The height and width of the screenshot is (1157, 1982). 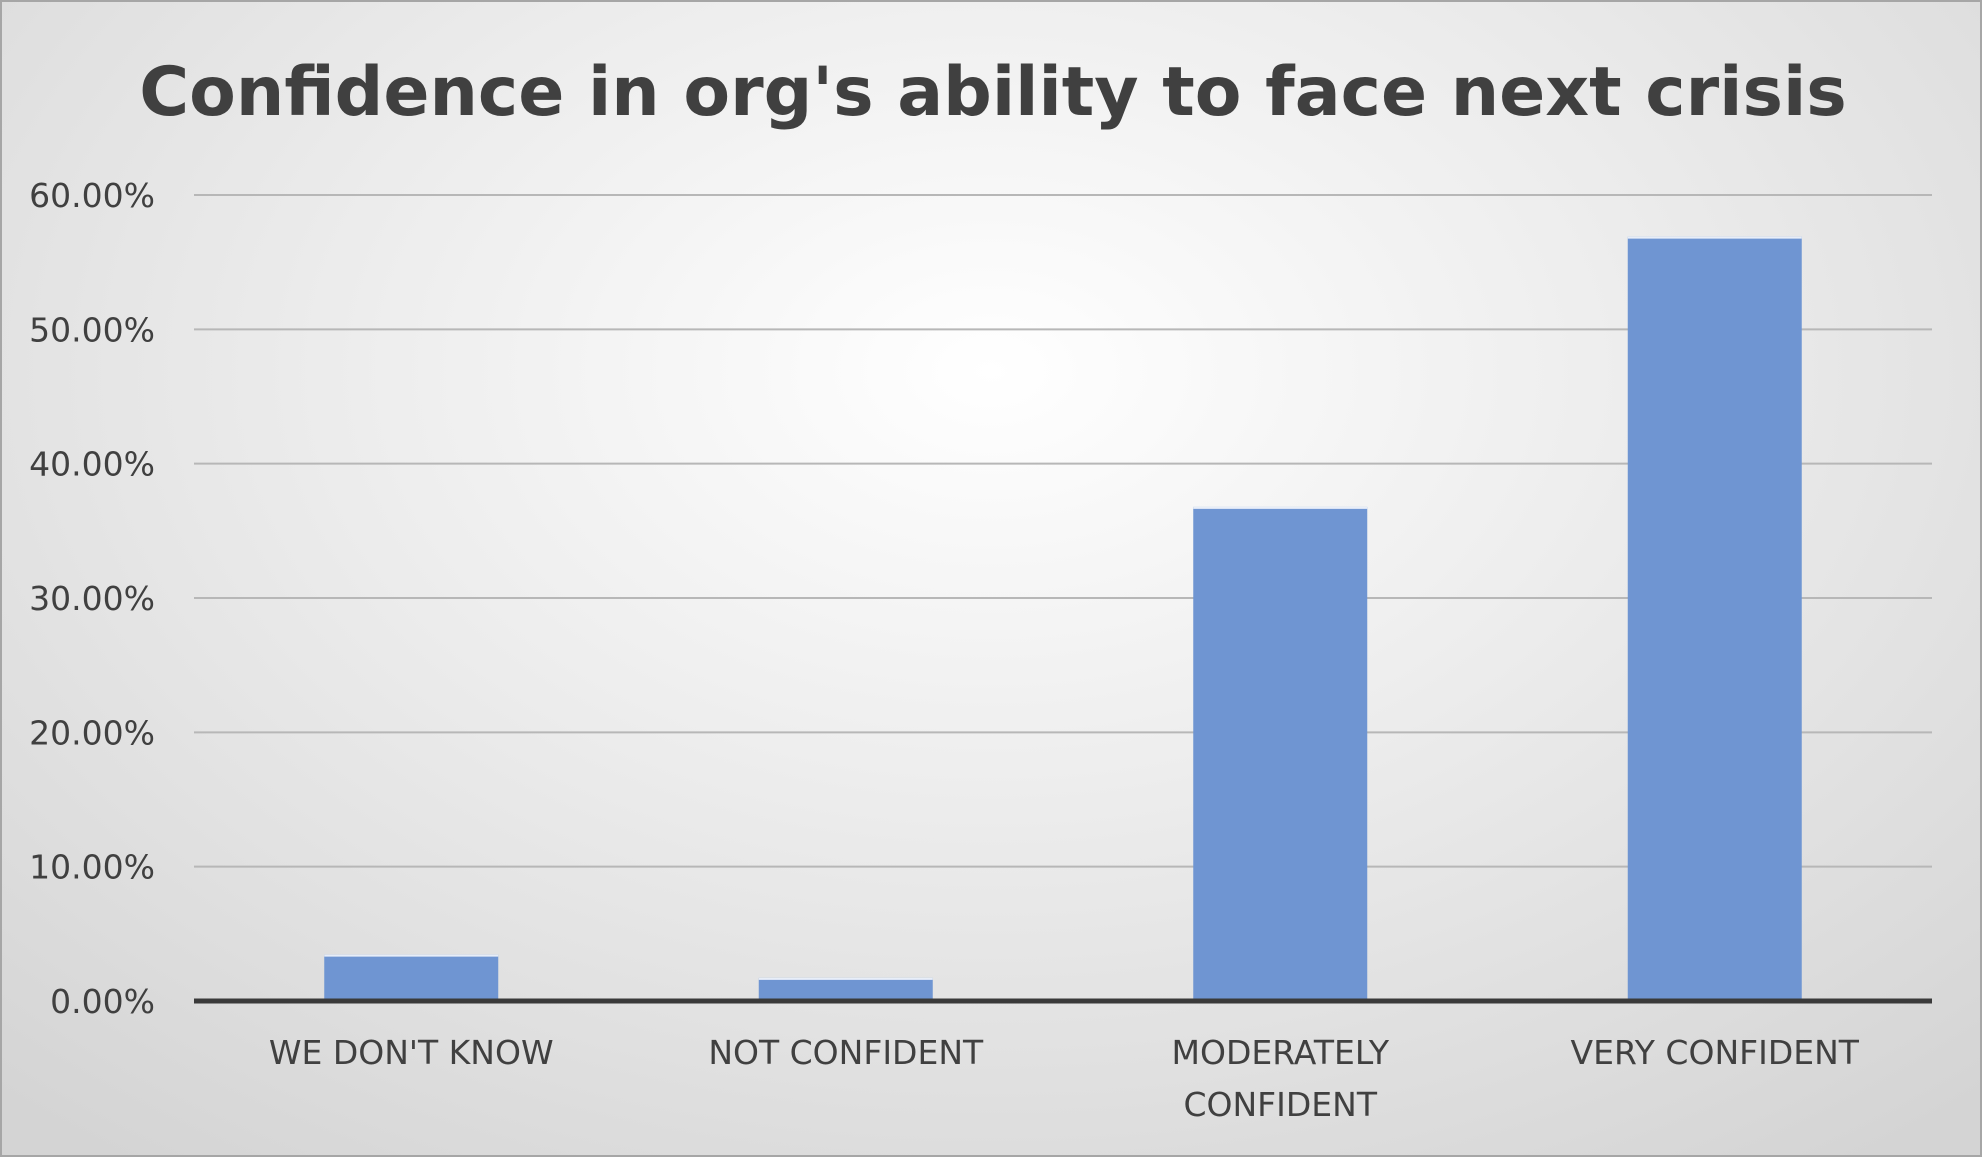 What do you see at coordinates (1280, 1104) in the screenshot?
I see `category-label-line: CONFIDENT` at bounding box center [1280, 1104].